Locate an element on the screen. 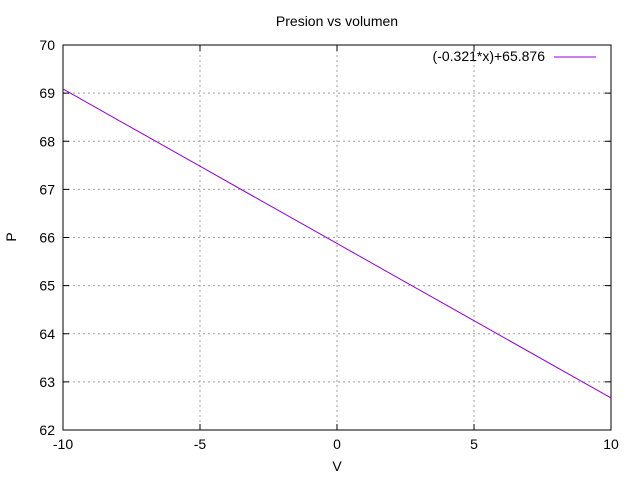 This screenshot has height=480, width=640. y-tick-label: 68 is located at coordinates (47, 141).